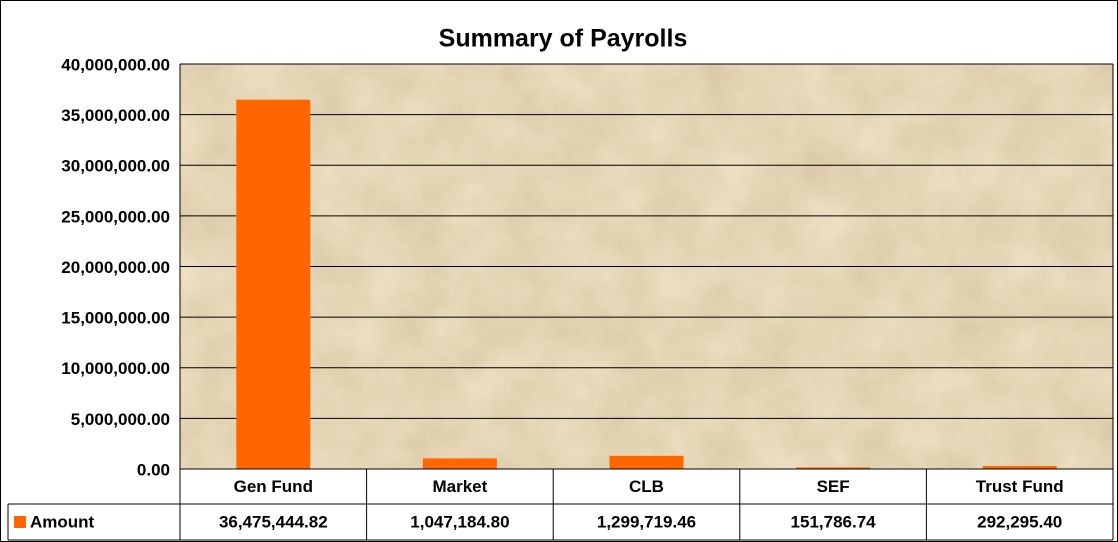 This screenshot has width=1118, height=542. What do you see at coordinates (834, 521) in the screenshot?
I see `data-label: 151,786.74` at bounding box center [834, 521].